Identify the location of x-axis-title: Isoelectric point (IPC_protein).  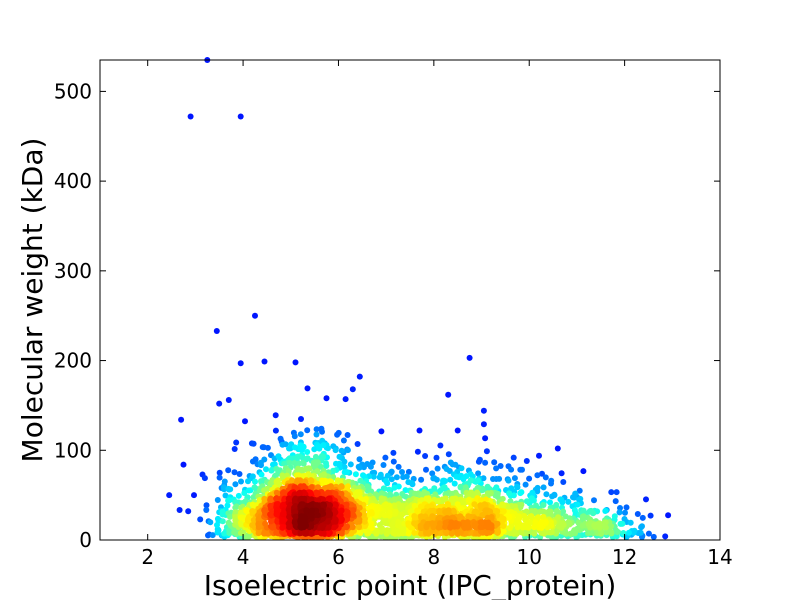
(410, 584).